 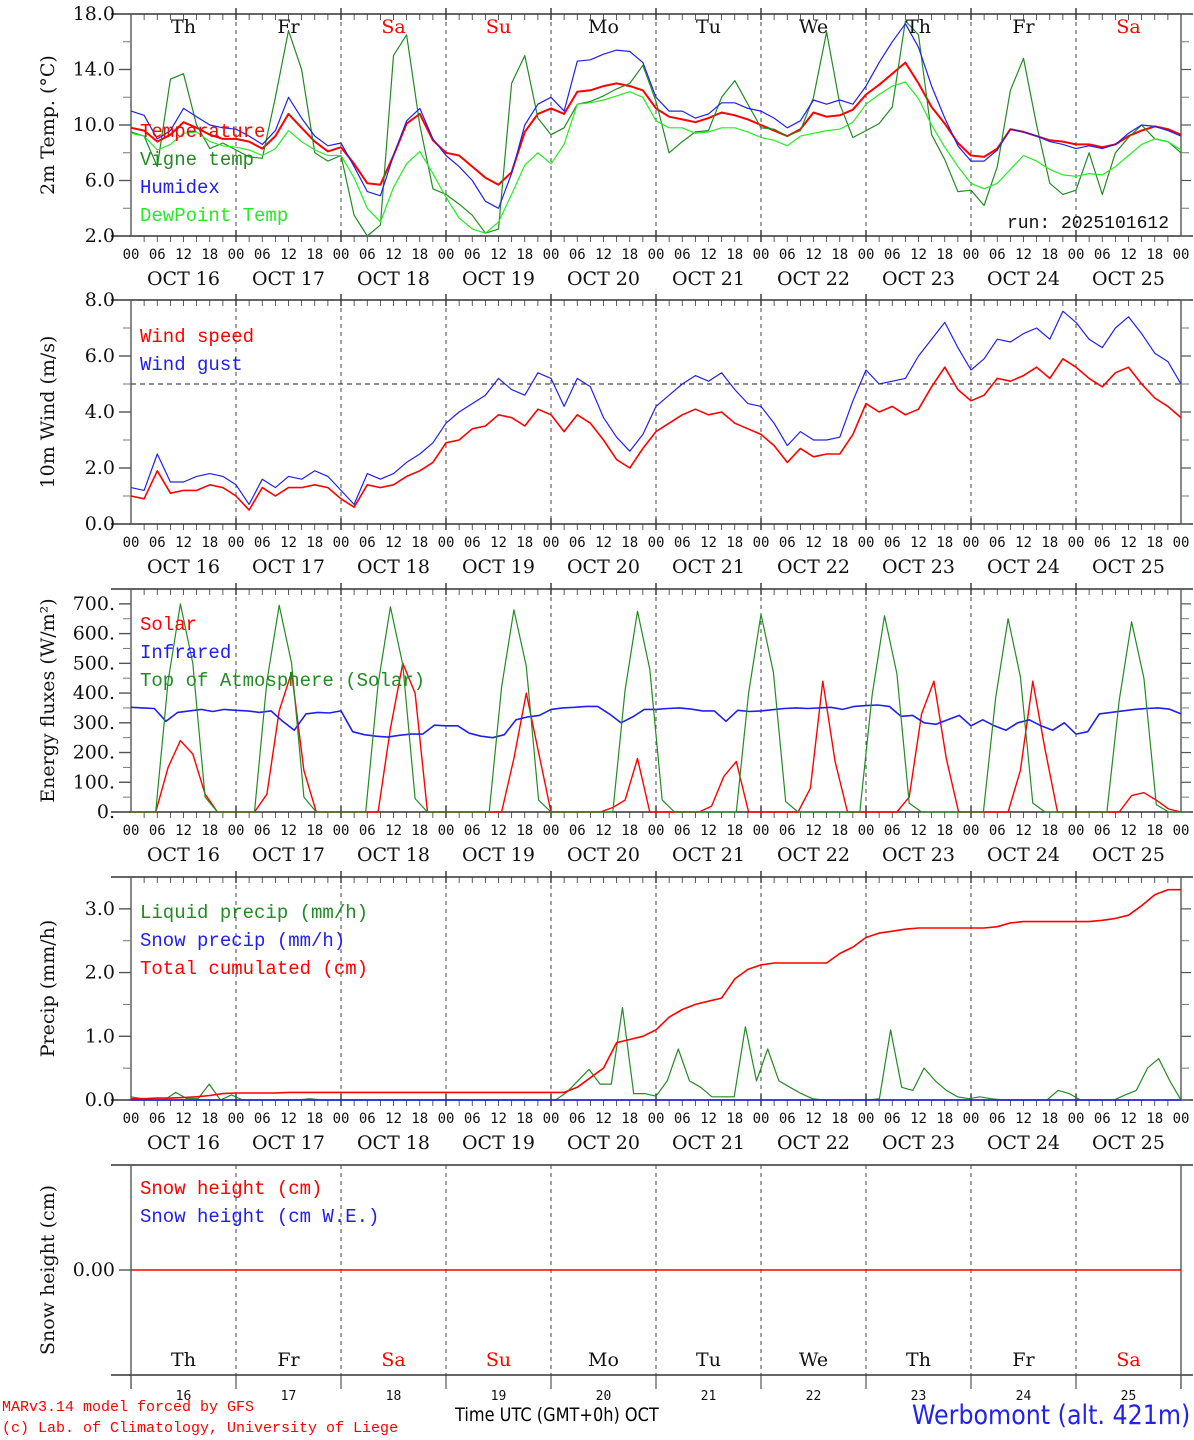 What do you see at coordinates (202, 132) in the screenshot?
I see `legend-entry: Temperature` at bounding box center [202, 132].